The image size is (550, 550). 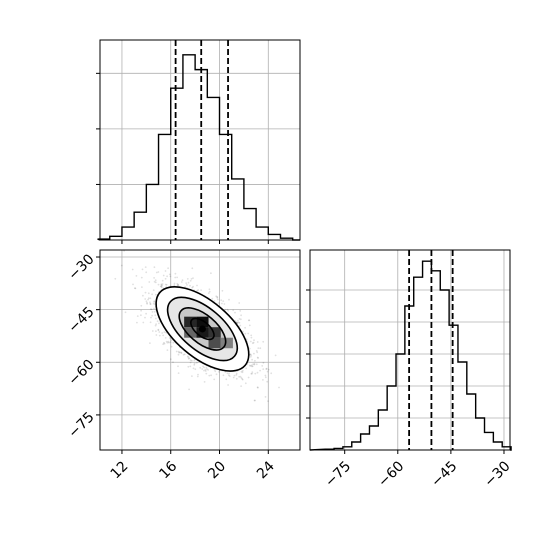 I want to click on density-peak, so click(x=202, y=329).